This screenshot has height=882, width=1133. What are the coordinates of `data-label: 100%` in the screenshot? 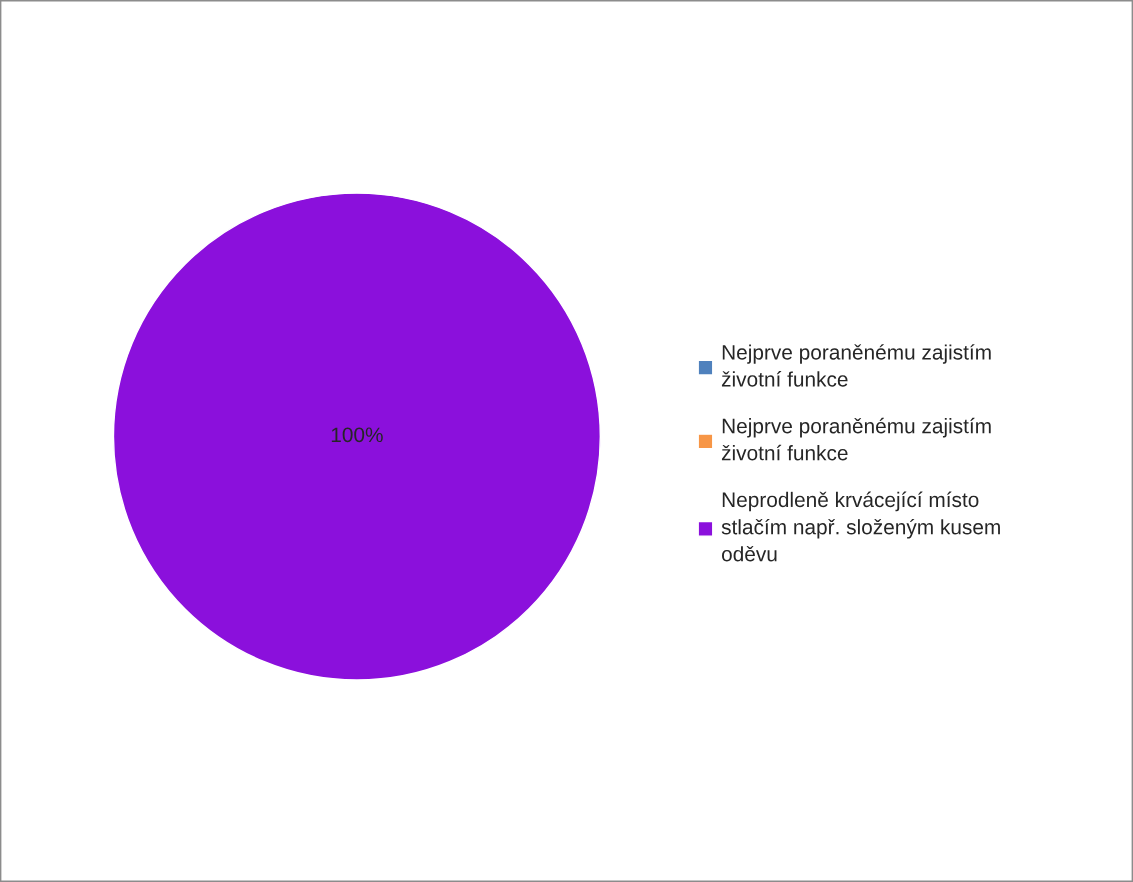 It's located at (357, 435).